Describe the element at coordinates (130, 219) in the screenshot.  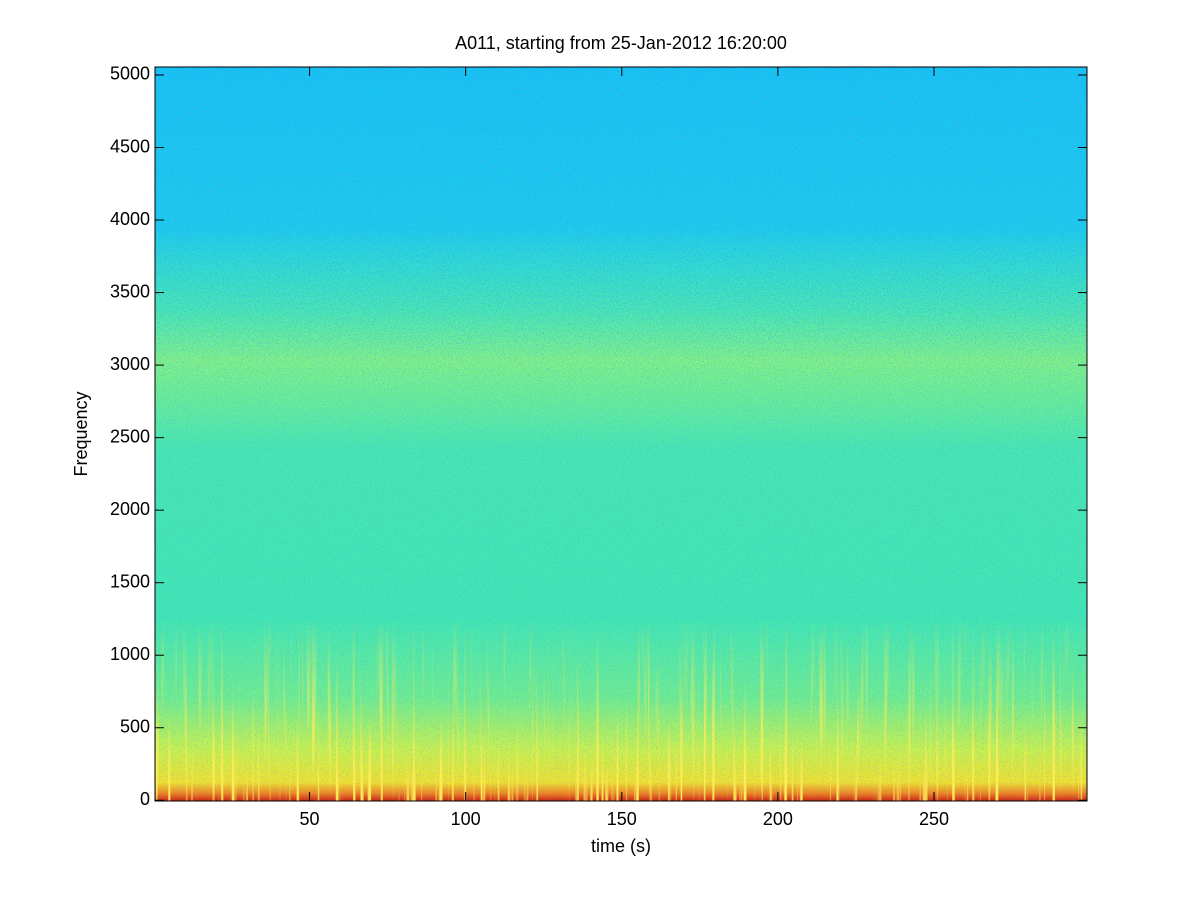
I see `y-tick-label: 4000` at that location.